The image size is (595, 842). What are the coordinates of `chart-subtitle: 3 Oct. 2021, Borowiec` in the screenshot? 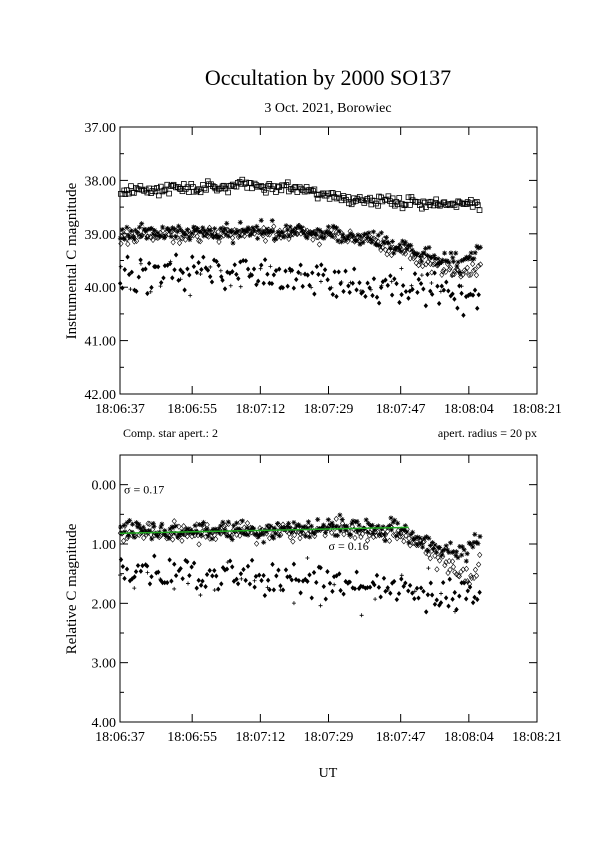 It's located at (327, 108).